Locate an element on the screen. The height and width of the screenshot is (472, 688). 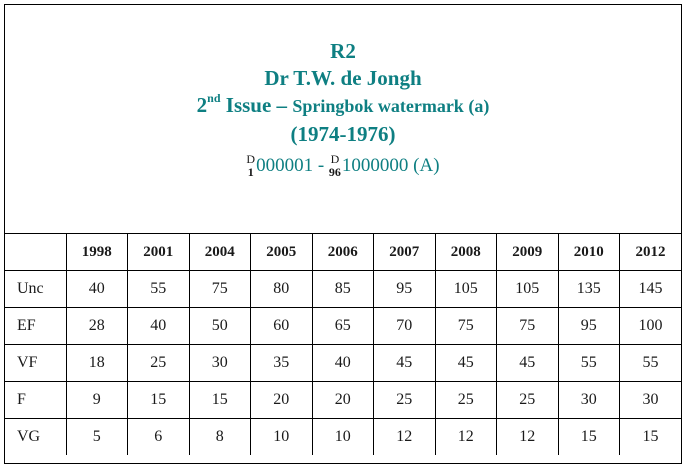
year-header: 2006 is located at coordinates (342, 252).